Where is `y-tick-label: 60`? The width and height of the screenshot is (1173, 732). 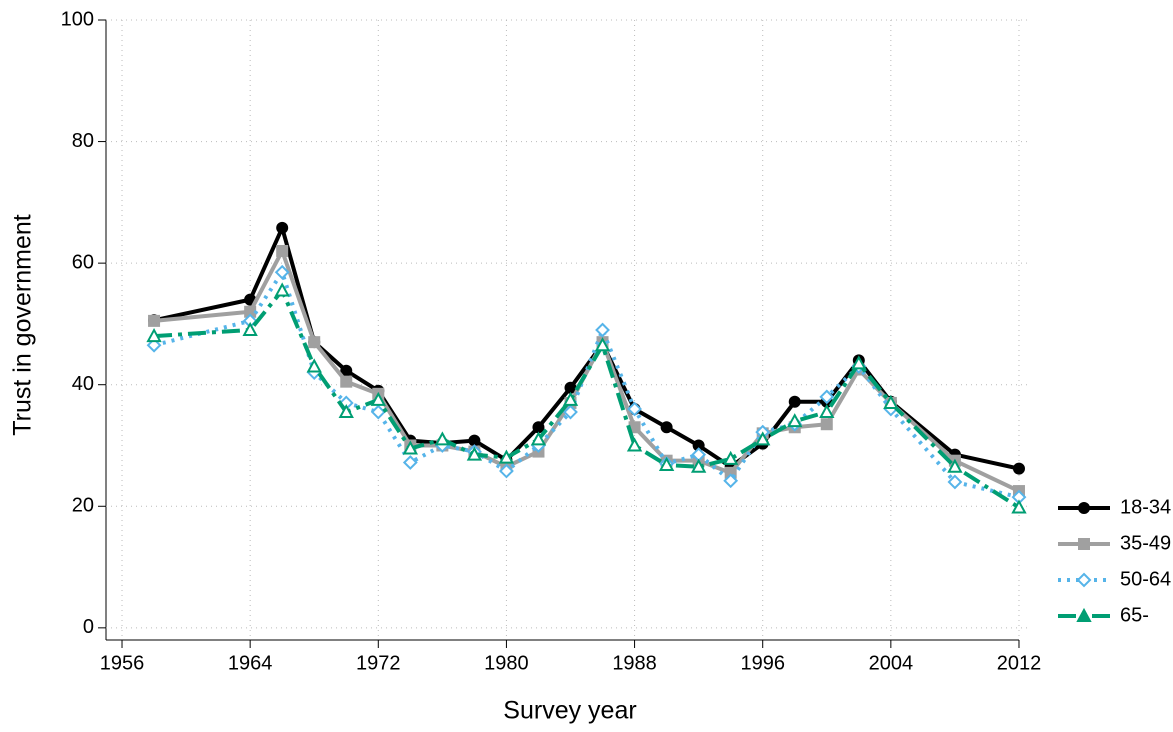 y-tick-label: 60 is located at coordinates (83, 262).